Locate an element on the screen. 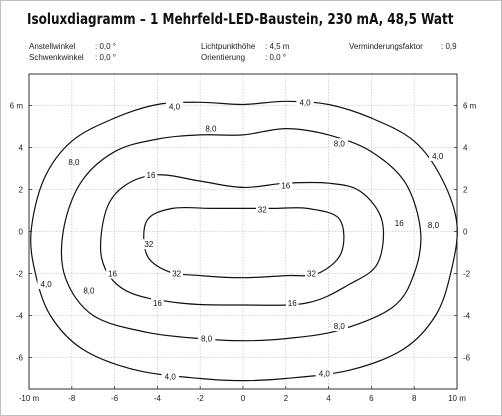 Image resolution: width=502 pixels, height=416 pixels. param-label: Schwenkwinkel is located at coordinates (56, 57).